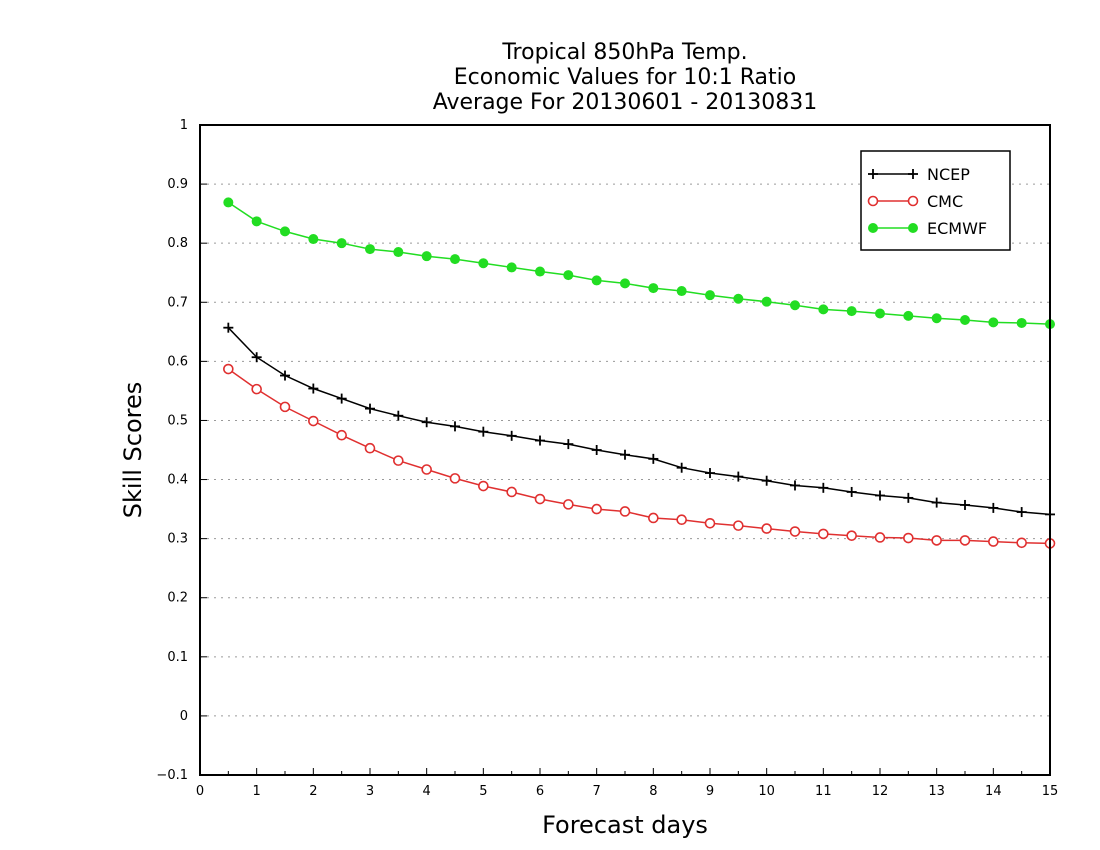 This screenshot has height=850, width=1100. I want to click on legend-marker-ecmwf, so click(913, 228).